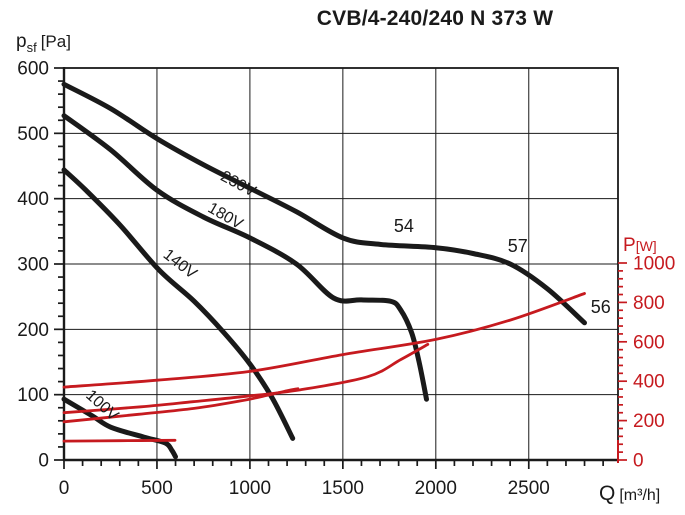  Describe the element at coordinates (601, 307) in the screenshot. I see `annotation-56: 56` at that location.